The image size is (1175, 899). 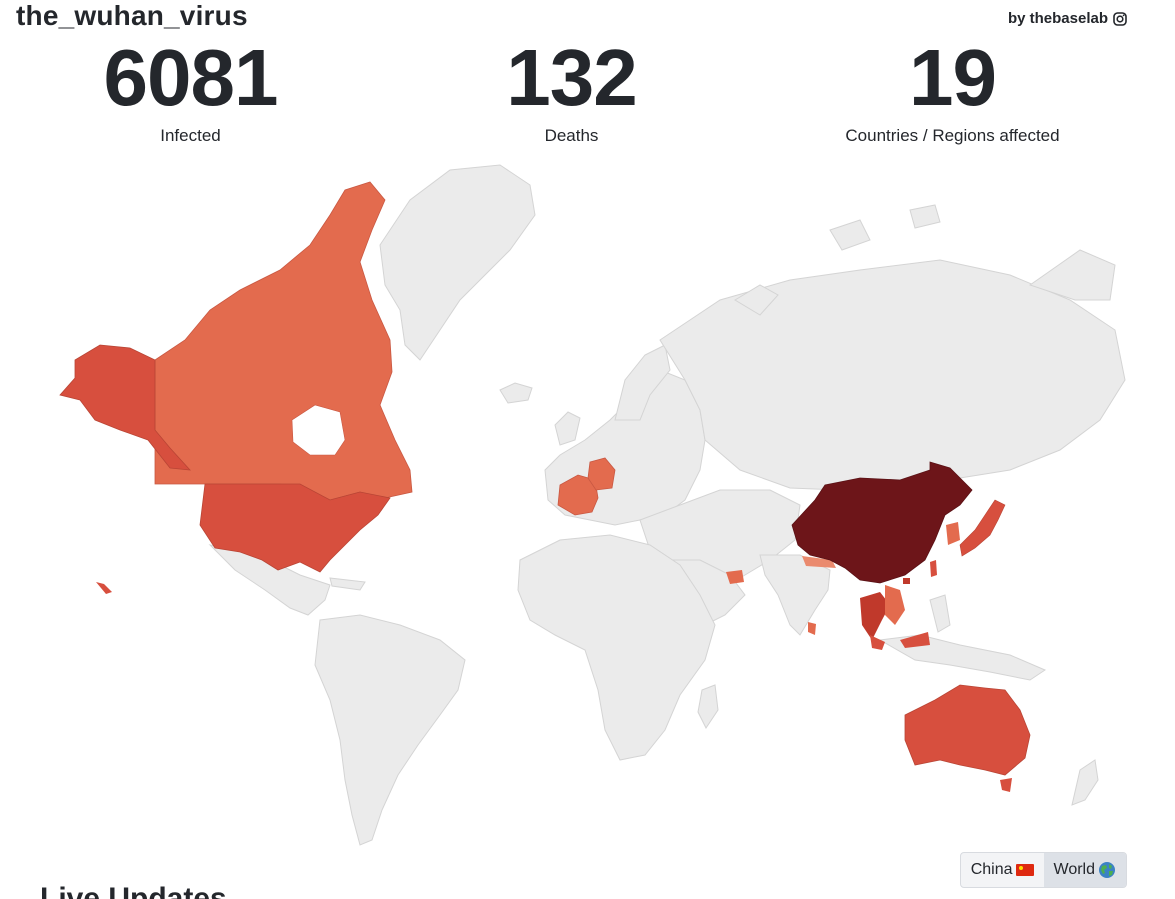 I want to click on byline-text: by thebaselab, so click(x=1057, y=18).